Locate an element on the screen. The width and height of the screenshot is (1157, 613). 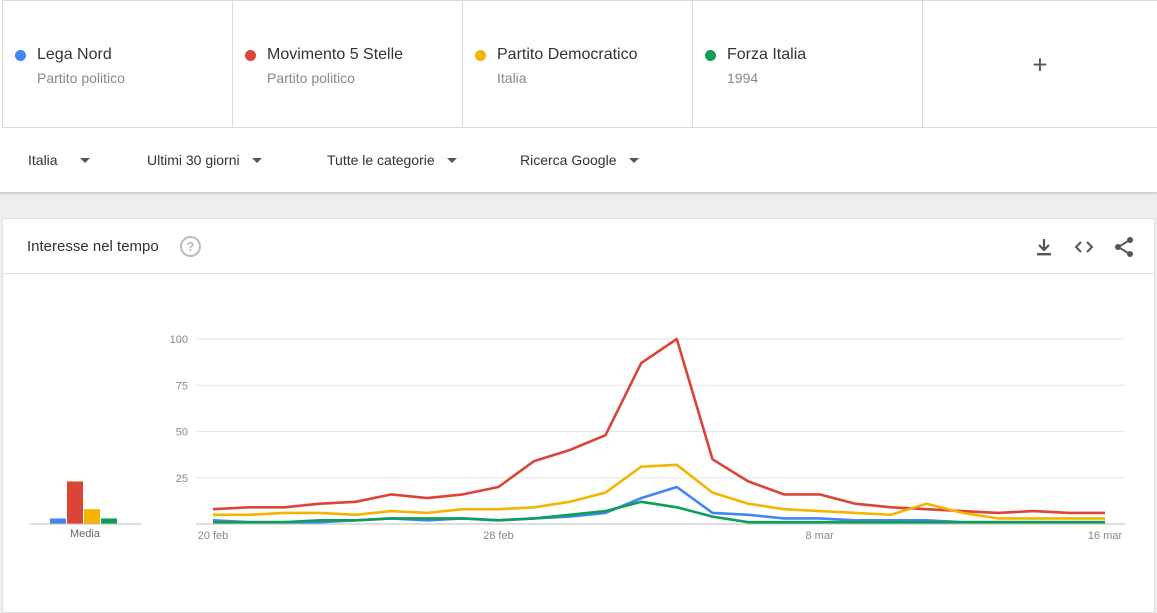
average-label: Media is located at coordinates (85, 534).